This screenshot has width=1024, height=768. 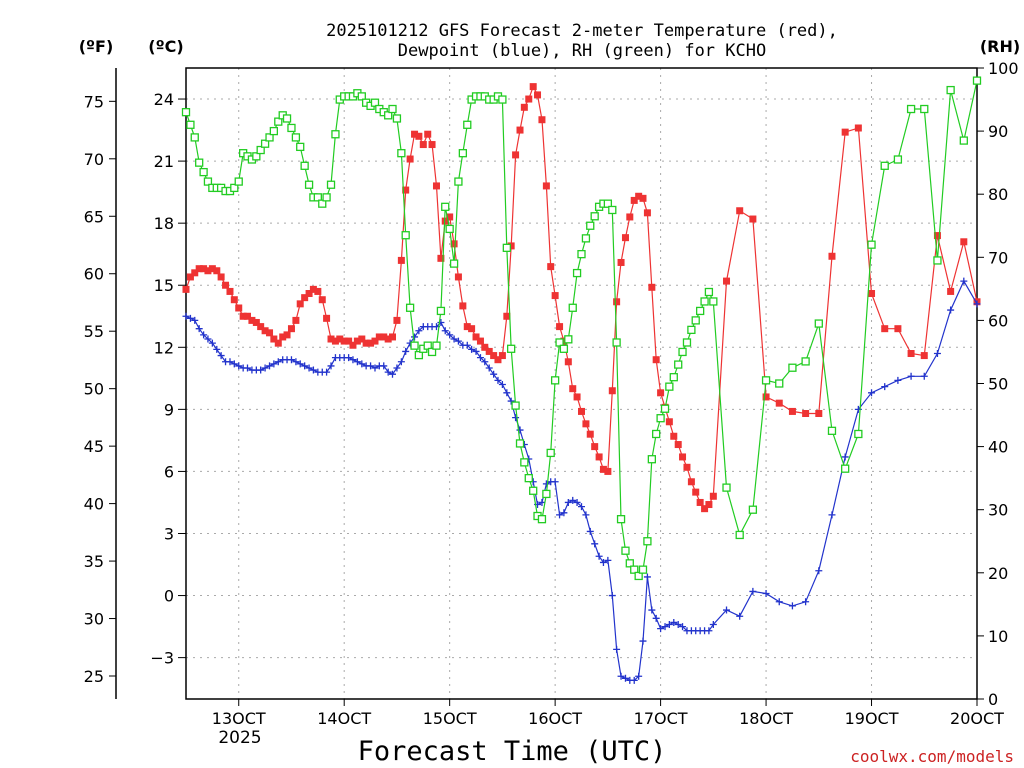 What do you see at coordinates (1000, 46) in the screenshot?
I see `unit-label-rh: (RH)` at bounding box center [1000, 46].